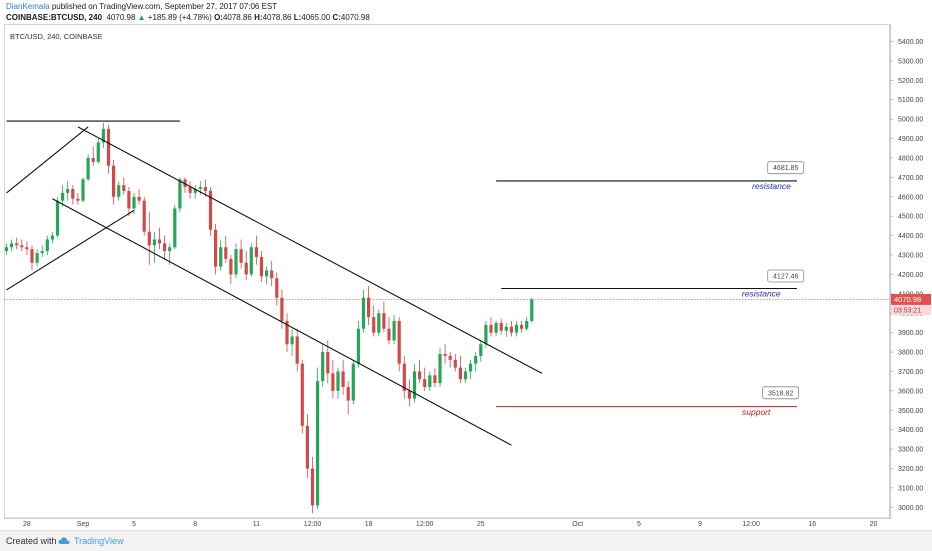 This screenshot has height=551, width=932. I want to click on x-tick-label: 25, so click(481, 524).